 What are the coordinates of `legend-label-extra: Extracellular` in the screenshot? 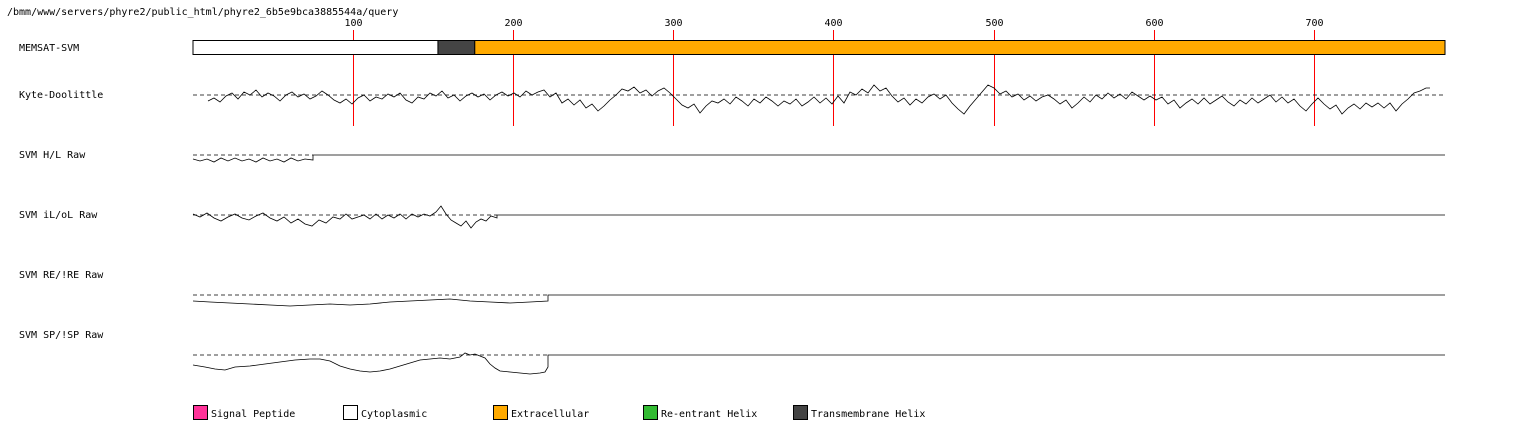 It's located at (550, 414).